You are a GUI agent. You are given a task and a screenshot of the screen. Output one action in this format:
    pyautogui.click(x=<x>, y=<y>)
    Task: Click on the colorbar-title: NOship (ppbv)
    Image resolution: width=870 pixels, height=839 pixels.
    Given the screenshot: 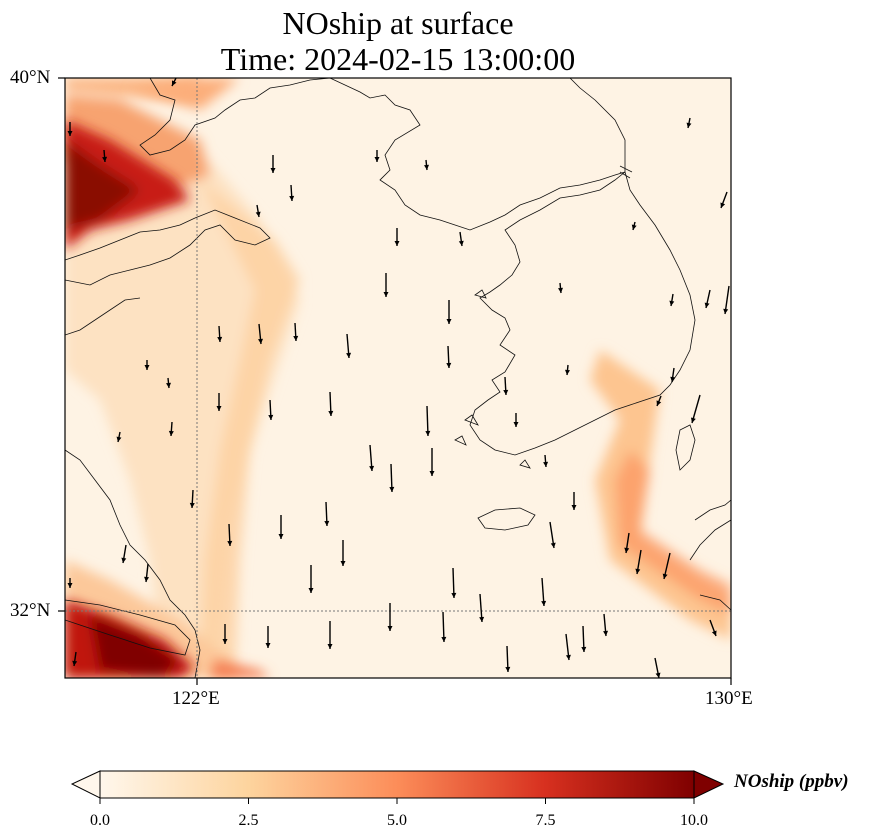 What is the action you would take?
    pyautogui.click(x=791, y=781)
    